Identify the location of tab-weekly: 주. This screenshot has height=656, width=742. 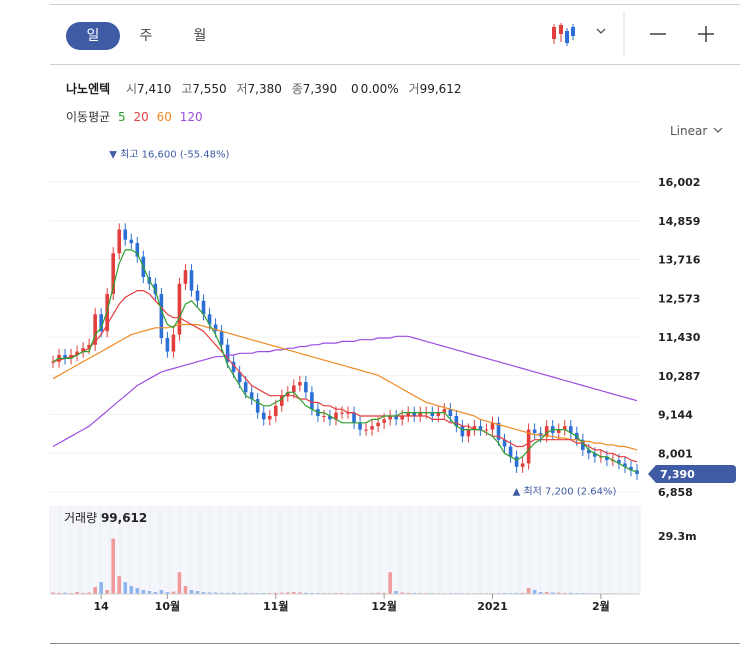
(146, 36).